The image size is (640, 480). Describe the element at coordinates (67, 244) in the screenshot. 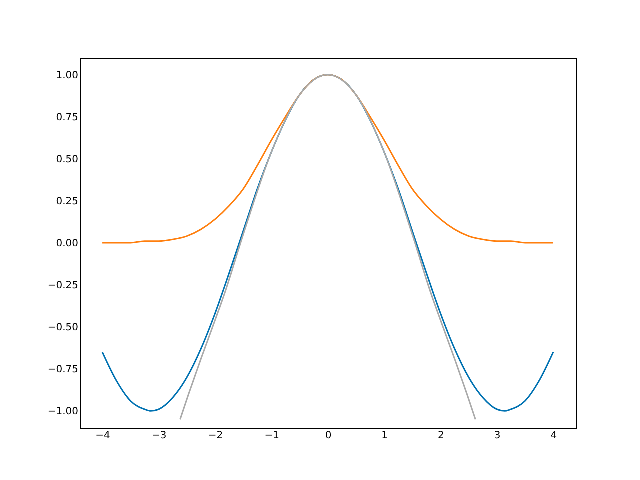

I see `y-tick-label: 0.00` at that location.